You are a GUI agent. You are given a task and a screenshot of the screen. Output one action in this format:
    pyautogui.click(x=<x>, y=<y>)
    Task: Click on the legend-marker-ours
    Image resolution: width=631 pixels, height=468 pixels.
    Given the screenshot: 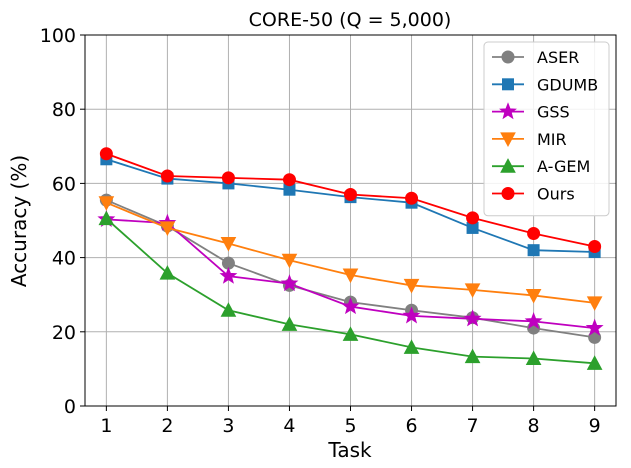 What is the action you would take?
    pyautogui.click(x=508, y=193)
    